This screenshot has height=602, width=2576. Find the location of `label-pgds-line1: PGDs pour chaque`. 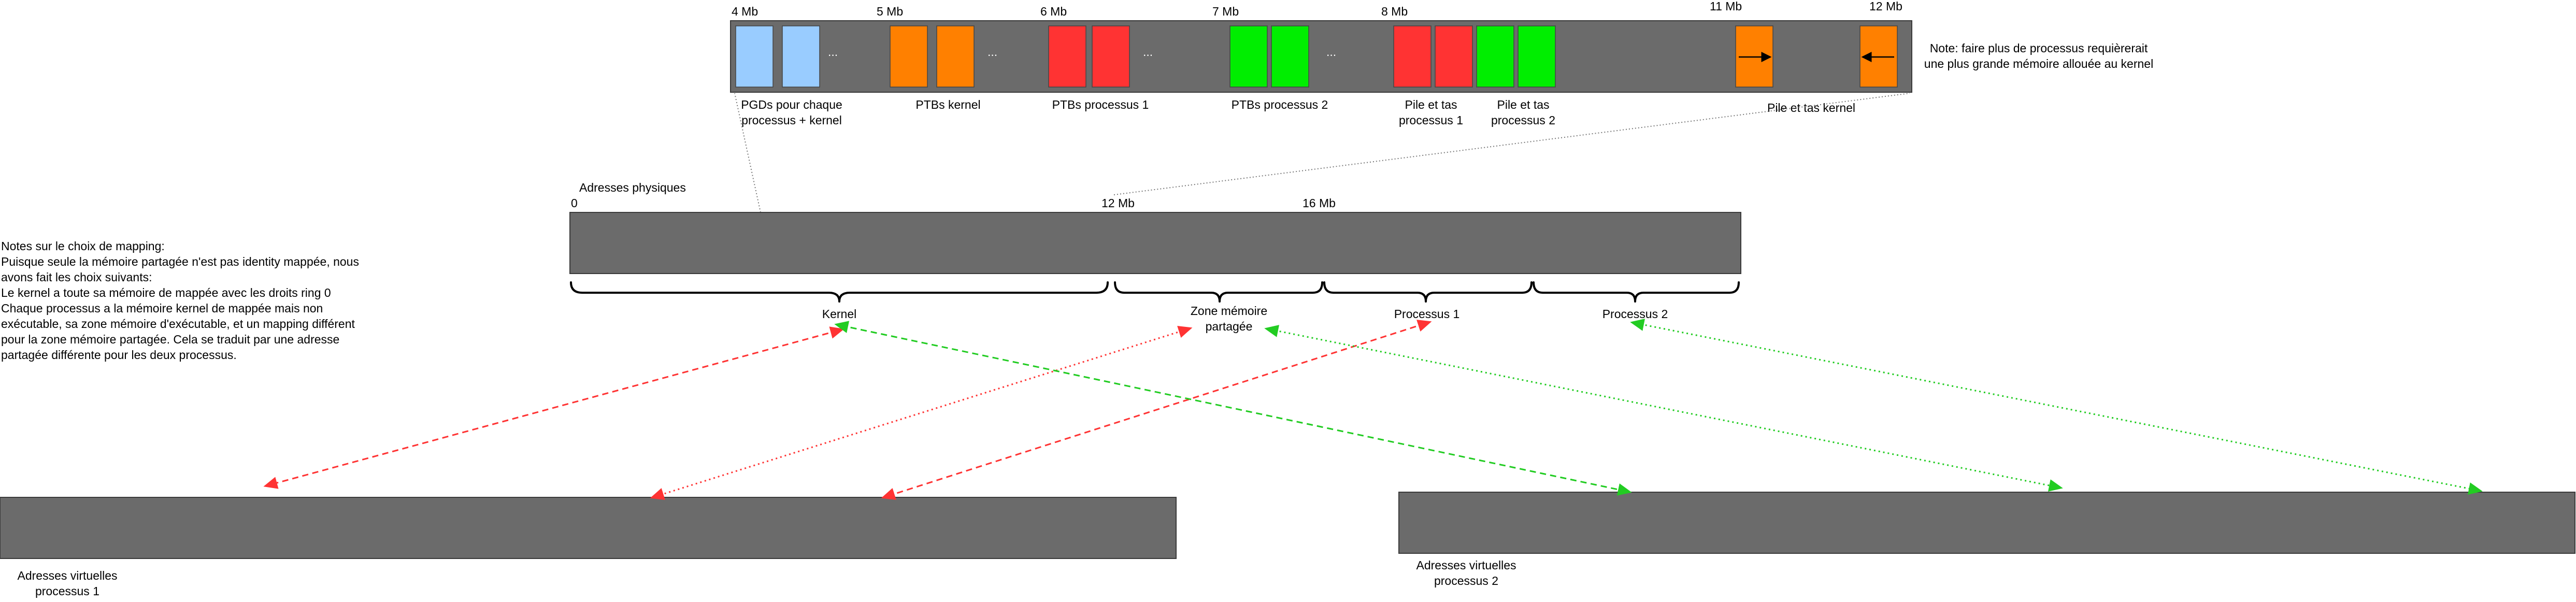

label-pgds-line1: PGDs pour chaque is located at coordinates (791, 104).